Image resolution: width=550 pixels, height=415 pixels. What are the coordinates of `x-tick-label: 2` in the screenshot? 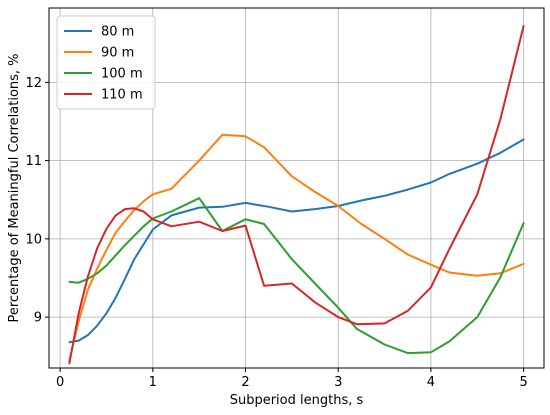 It's located at (245, 382).